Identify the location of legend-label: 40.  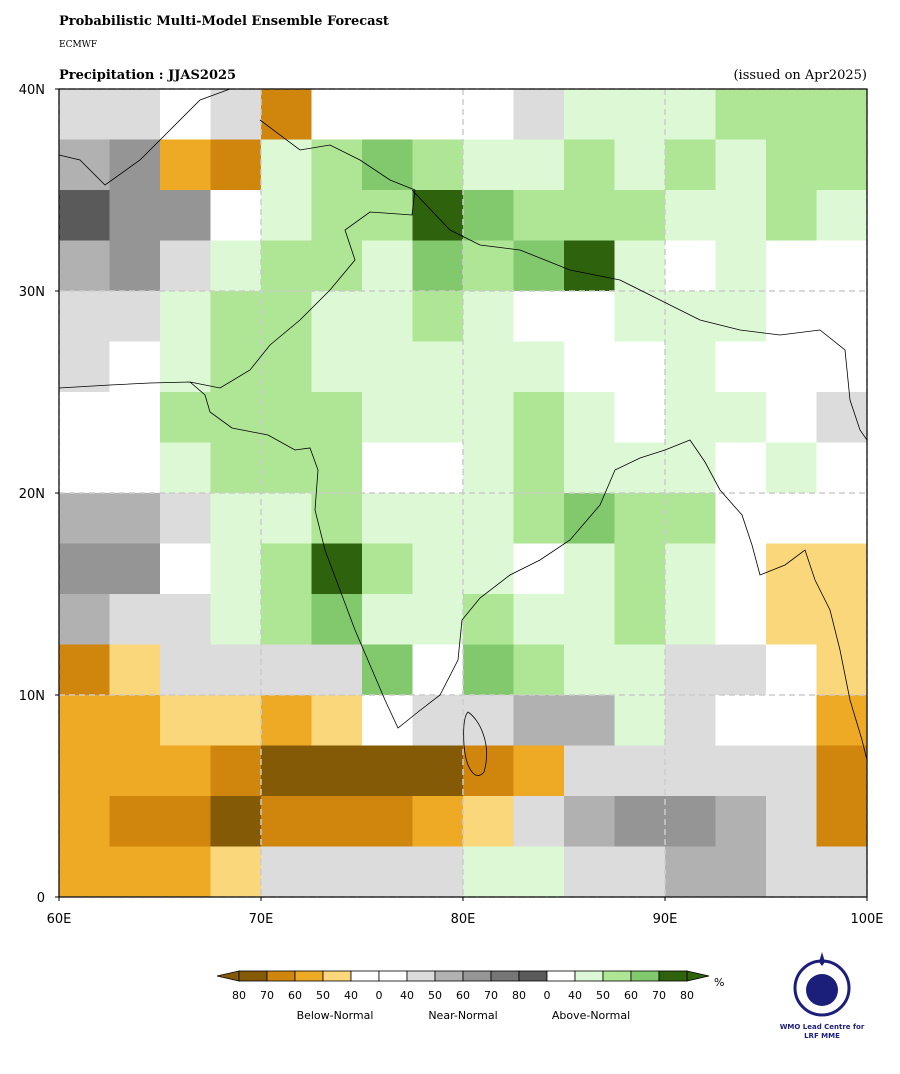
(575, 995).